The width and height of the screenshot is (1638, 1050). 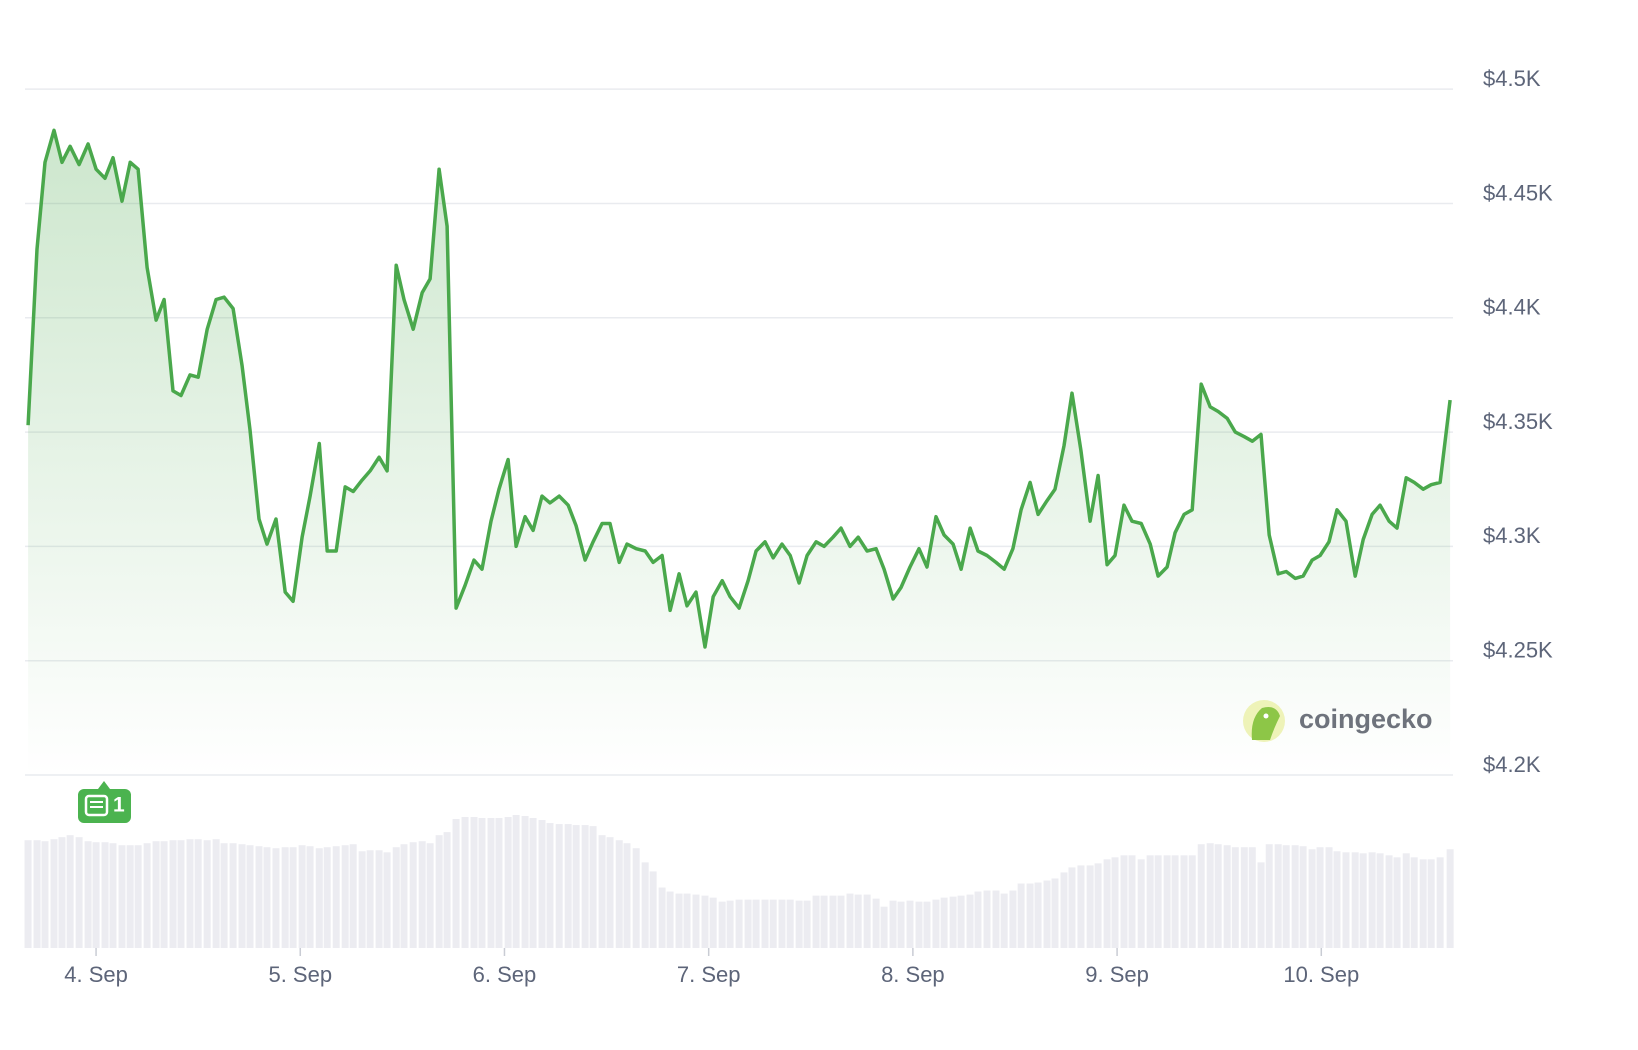 I want to click on news-badge: 1, so click(x=104, y=802).